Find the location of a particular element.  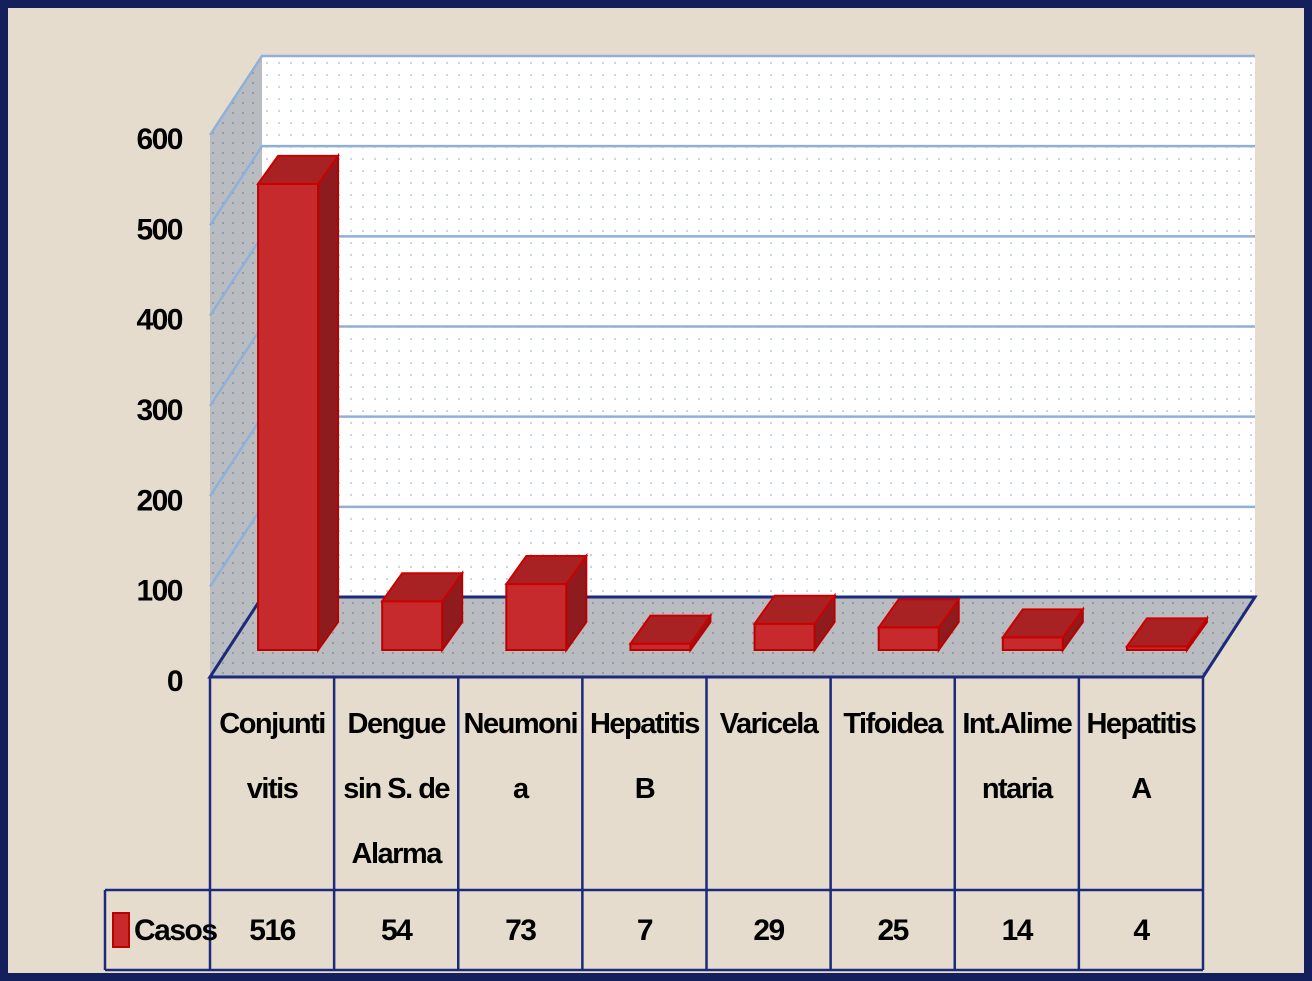

data-table-value: 25 is located at coordinates (893, 930).